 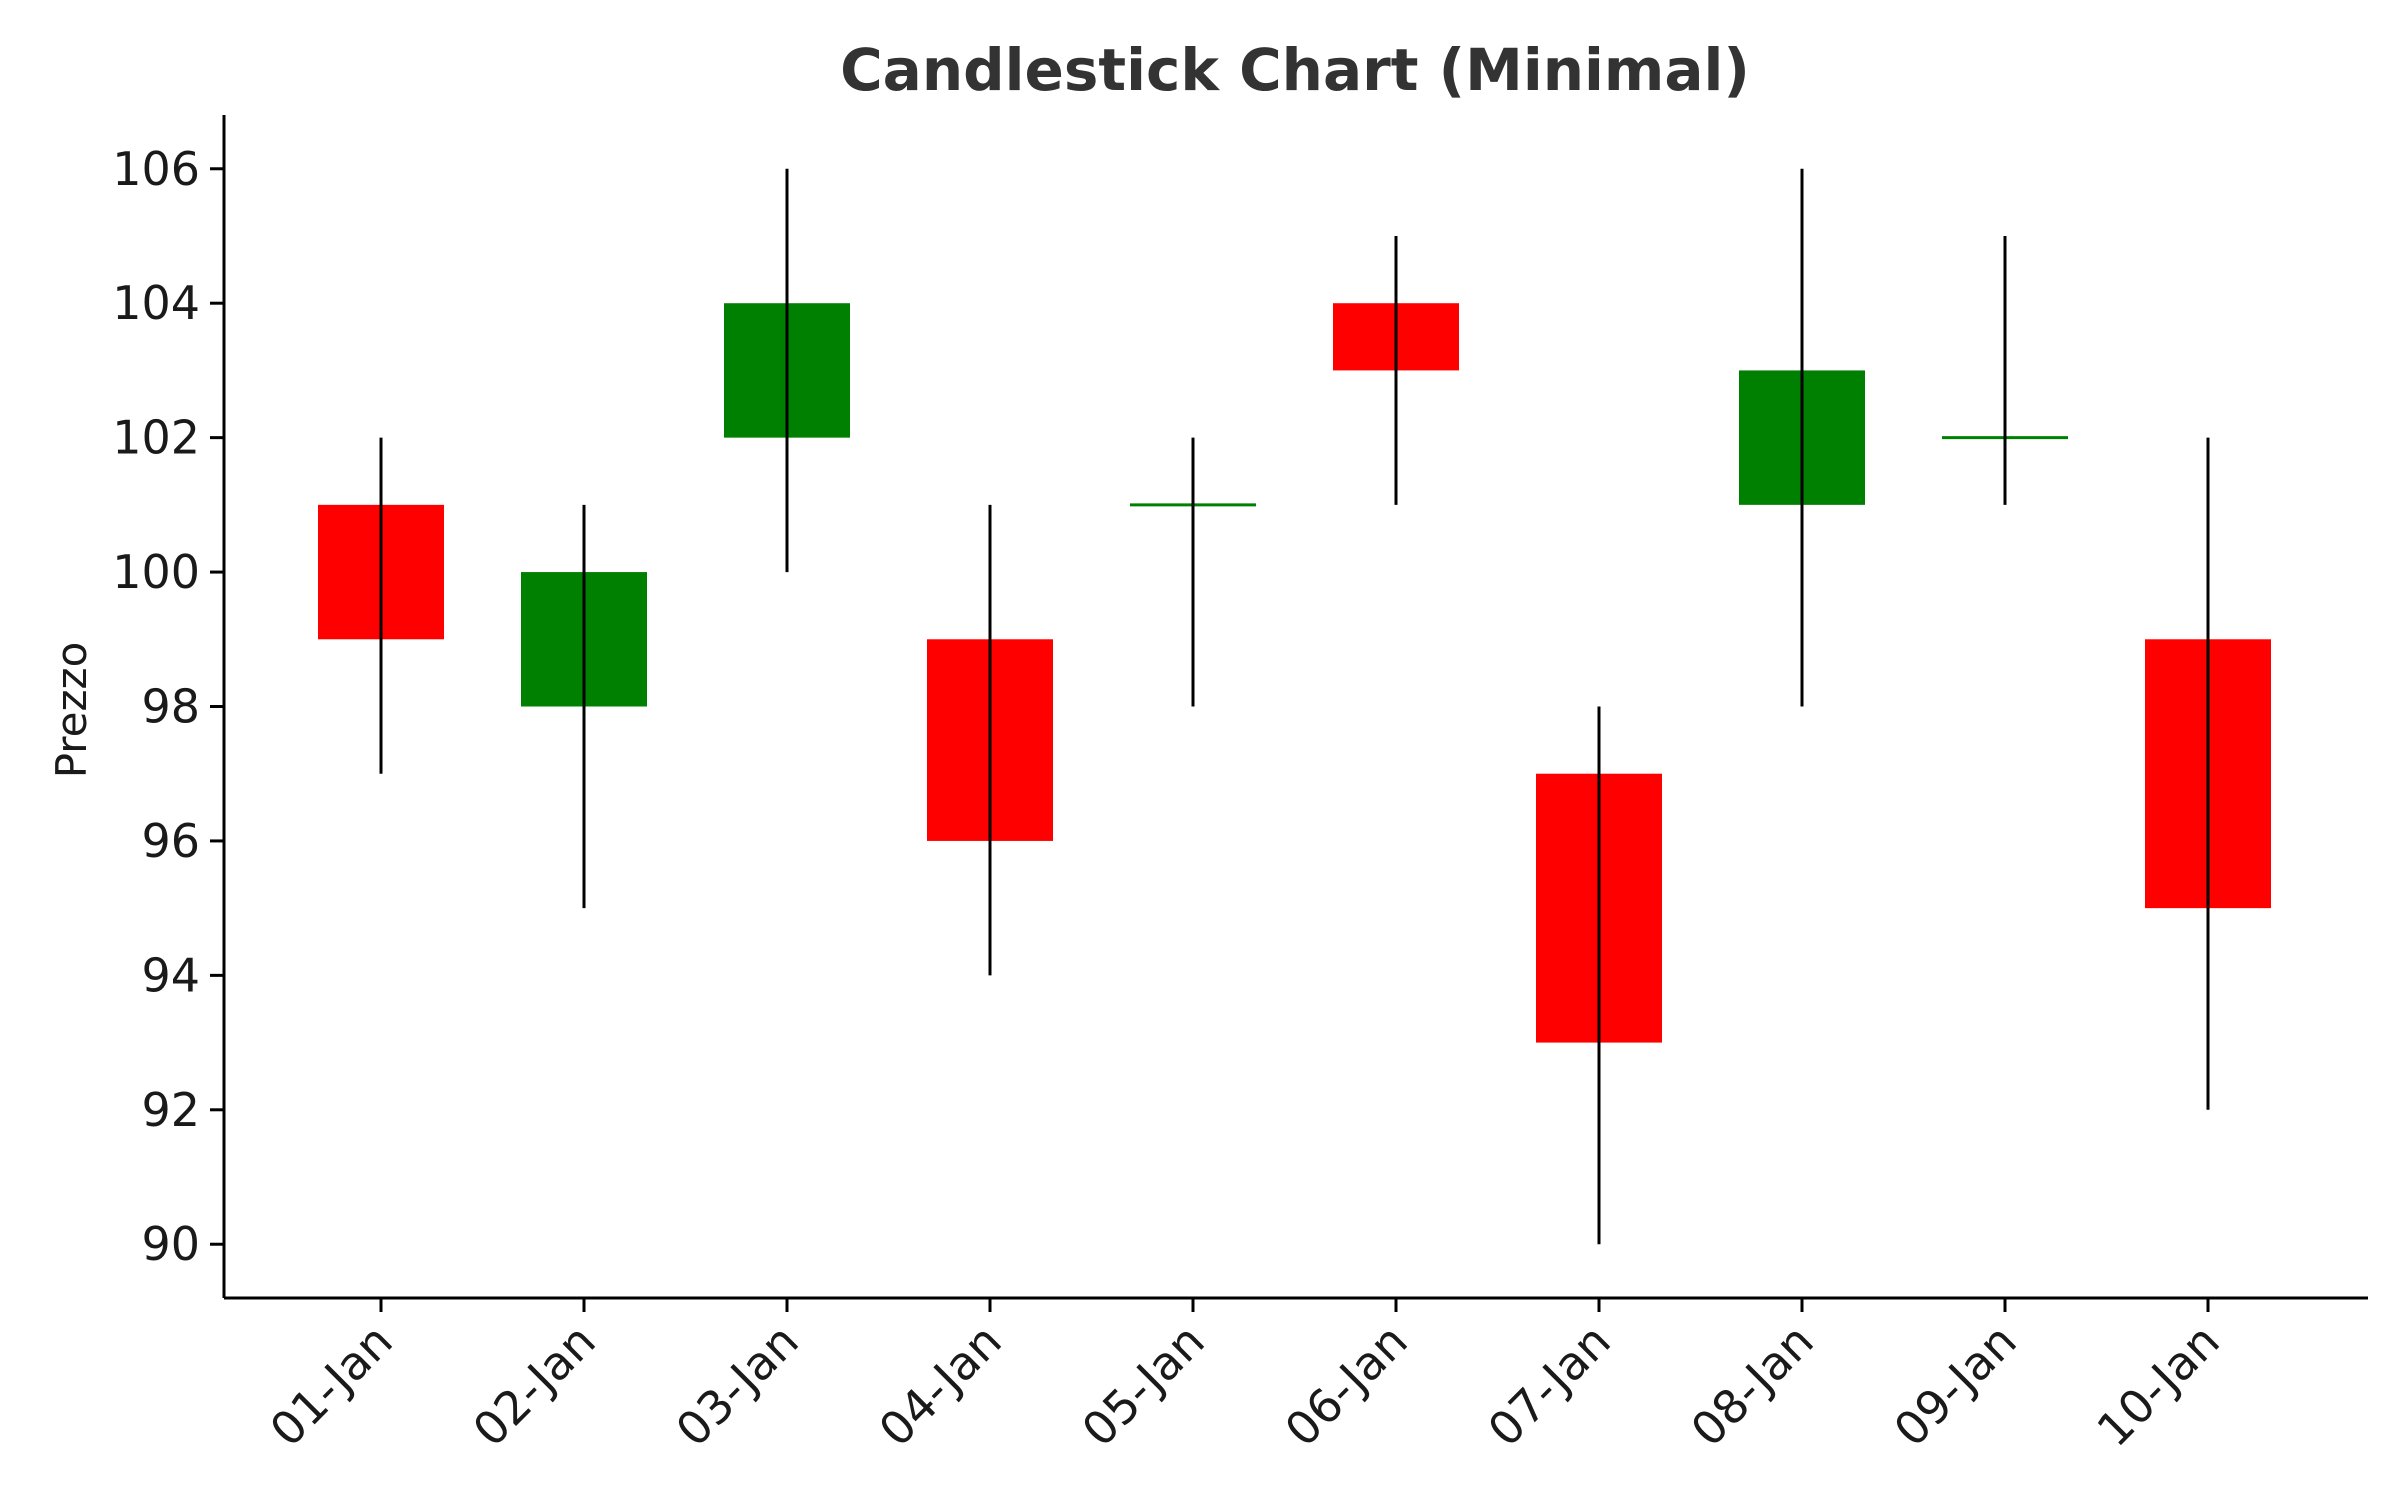 I want to click on x-tick-label: 05-Jan, so click(x=1143, y=1385).